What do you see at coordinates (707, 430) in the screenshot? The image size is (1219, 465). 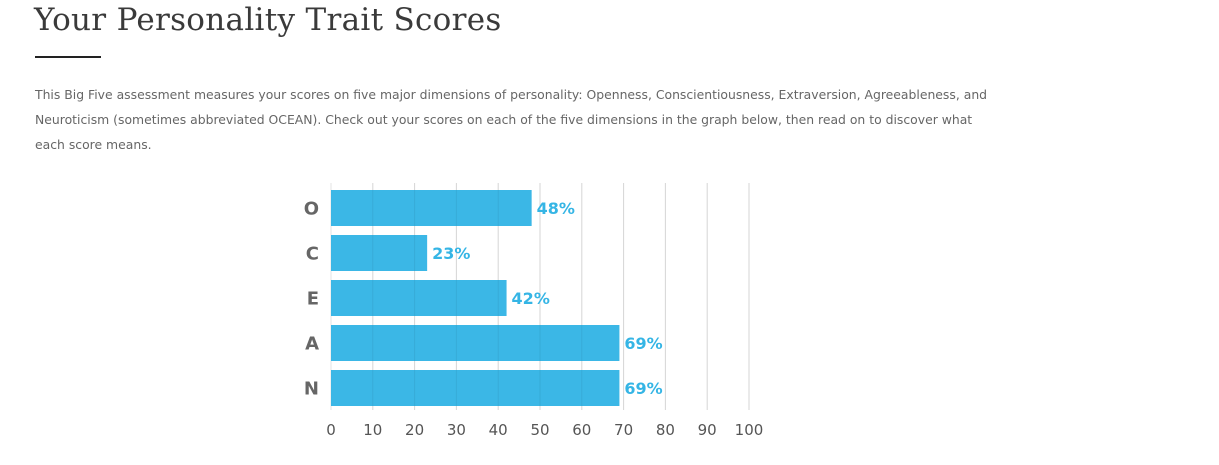 I see `x-tick-label: 90` at bounding box center [707, 430].